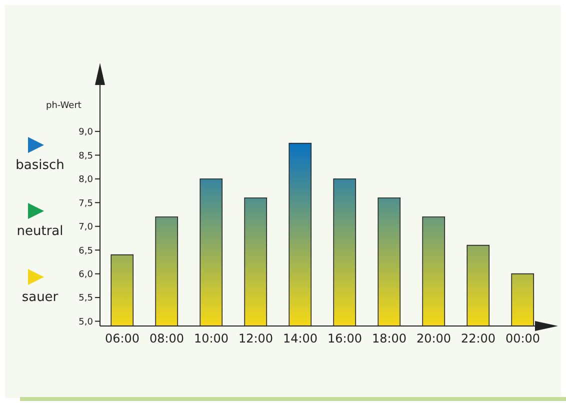  I want to click on x-tick-label: 12:00, so click(256, 339).